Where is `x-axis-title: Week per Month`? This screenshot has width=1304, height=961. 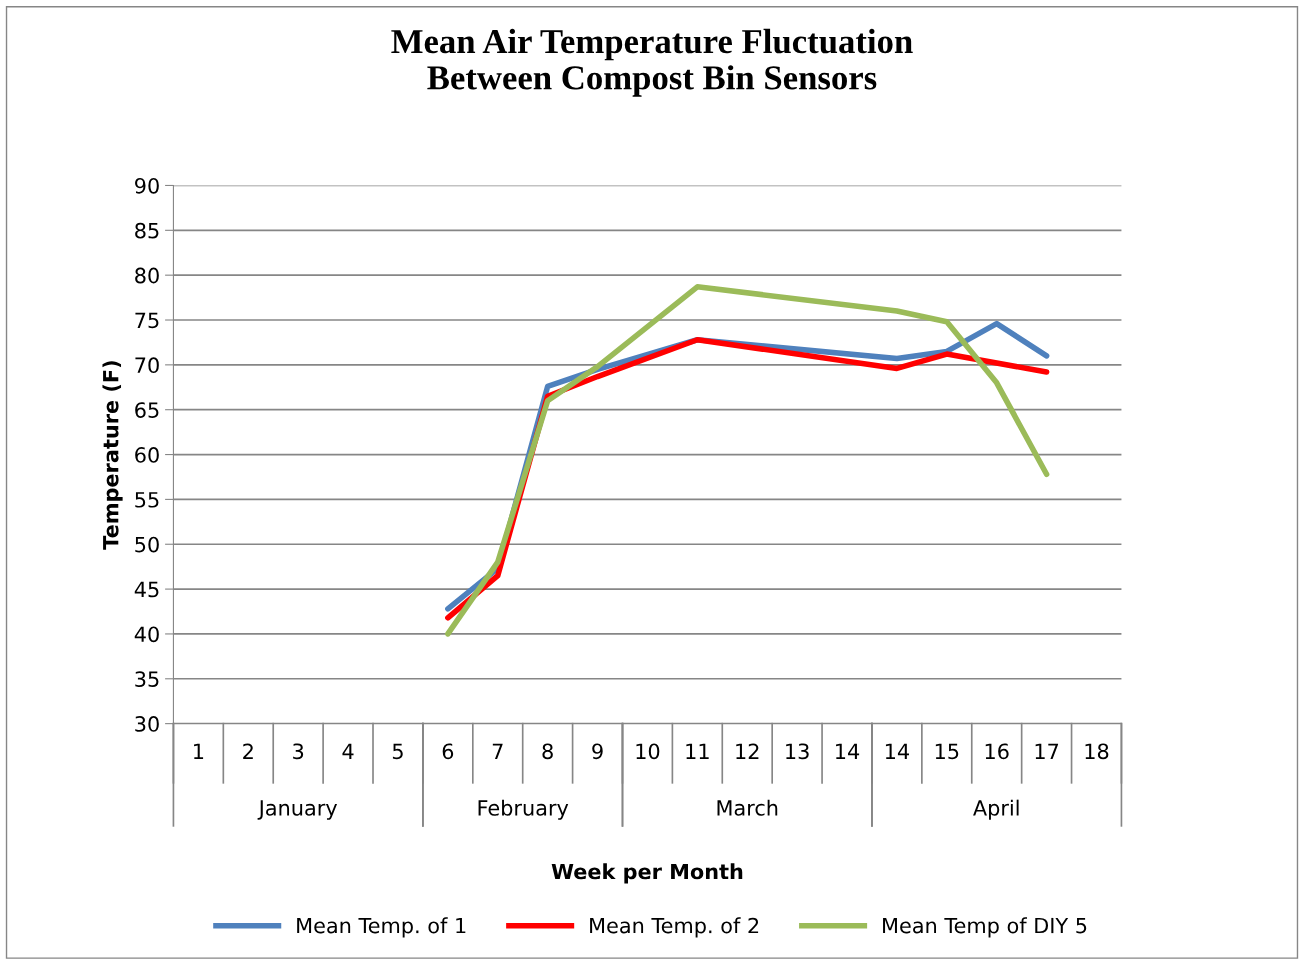 x-axis-title: Week per Month is located at coordinates (647, 873).